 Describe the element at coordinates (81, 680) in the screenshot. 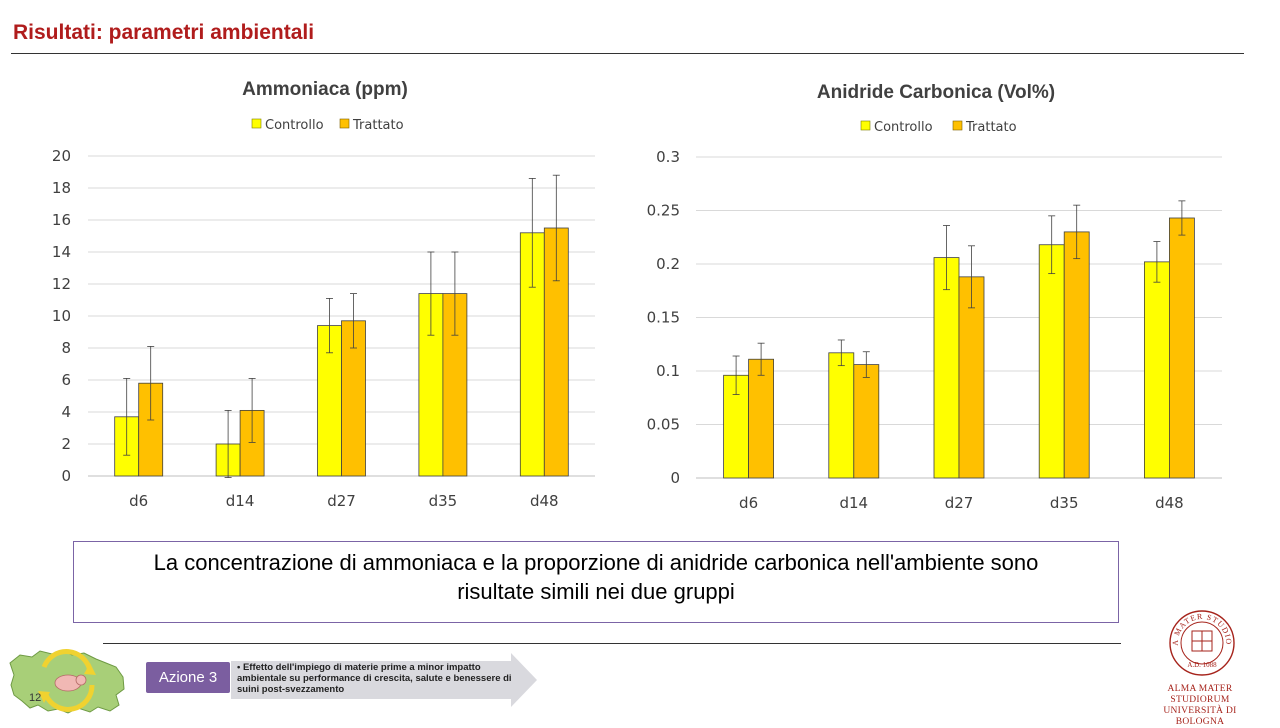

I see `pig-head-icon` at that location.